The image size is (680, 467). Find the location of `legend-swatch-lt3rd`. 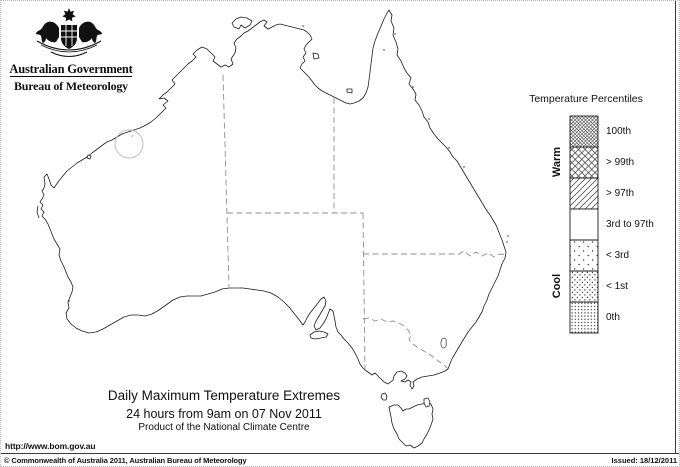

legend-swatch-lt3rd is located at coordinates (584, 255).